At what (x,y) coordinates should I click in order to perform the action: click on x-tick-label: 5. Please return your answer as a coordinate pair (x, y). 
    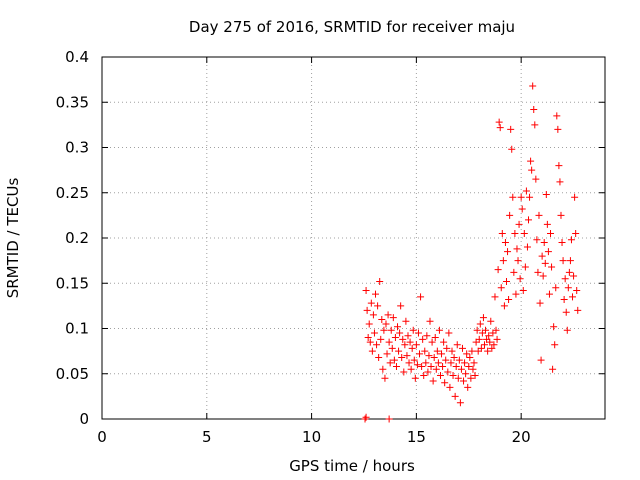
    Looking at the image, I should click on (207, 437).